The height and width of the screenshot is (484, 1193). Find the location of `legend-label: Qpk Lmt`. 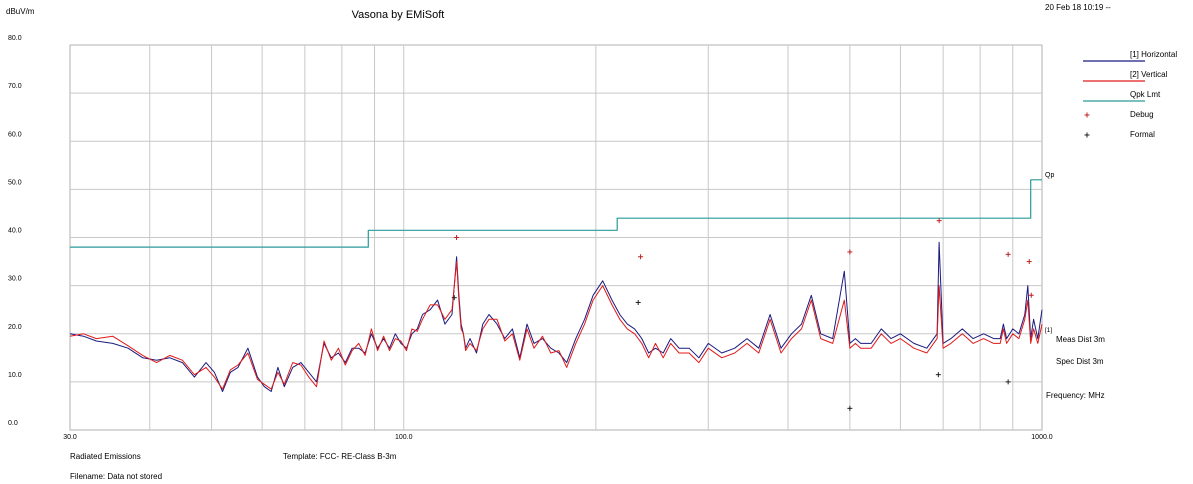

legend-label: Qpk Lmt is located at coordinates (1145, 94).